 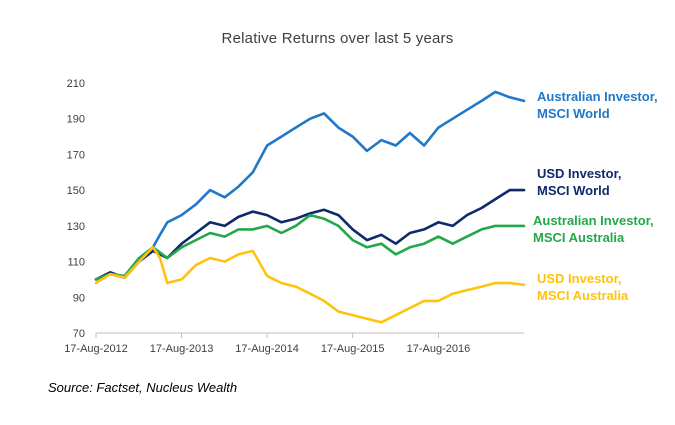 What do you see at coordinates (337, 38) in the screenshot?
I see `chart-title: Relative Returns over last 5 years` at bounding box center [337, 38].